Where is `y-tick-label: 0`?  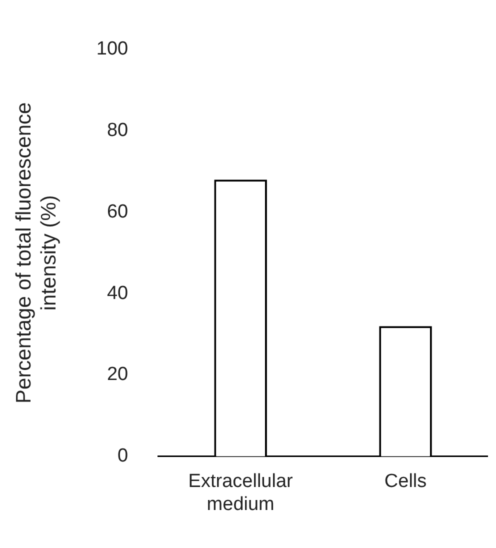 y-tick-label: 0 is located at coordinates (123, 456).